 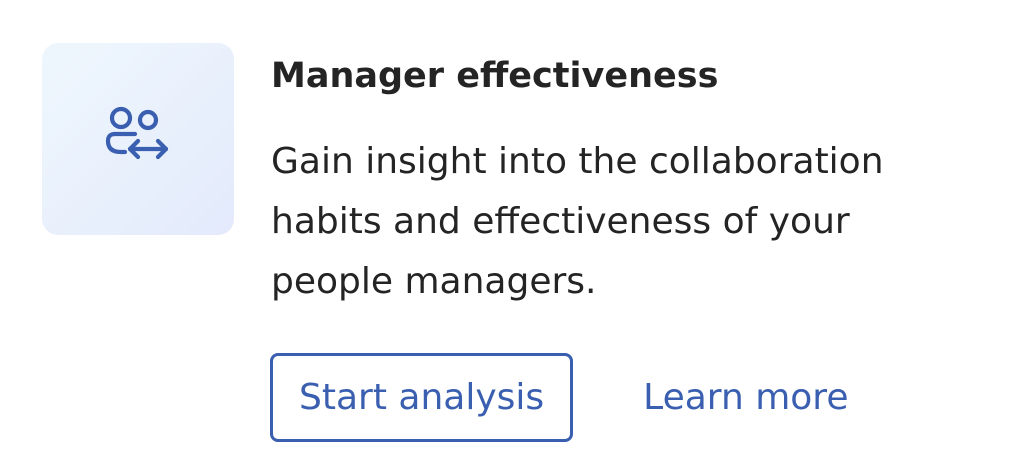 I want to click on card-title: Manager effectiveness, so click(x=495, y=76).